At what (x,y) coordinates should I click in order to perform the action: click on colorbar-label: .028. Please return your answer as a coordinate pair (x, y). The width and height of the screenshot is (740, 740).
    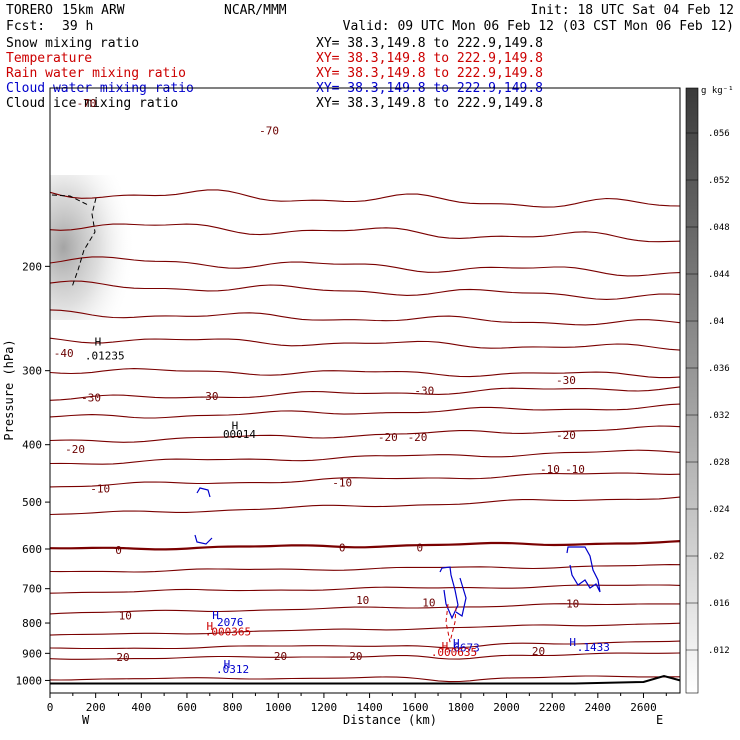
    Looking at the image, I should click on (719, 463).